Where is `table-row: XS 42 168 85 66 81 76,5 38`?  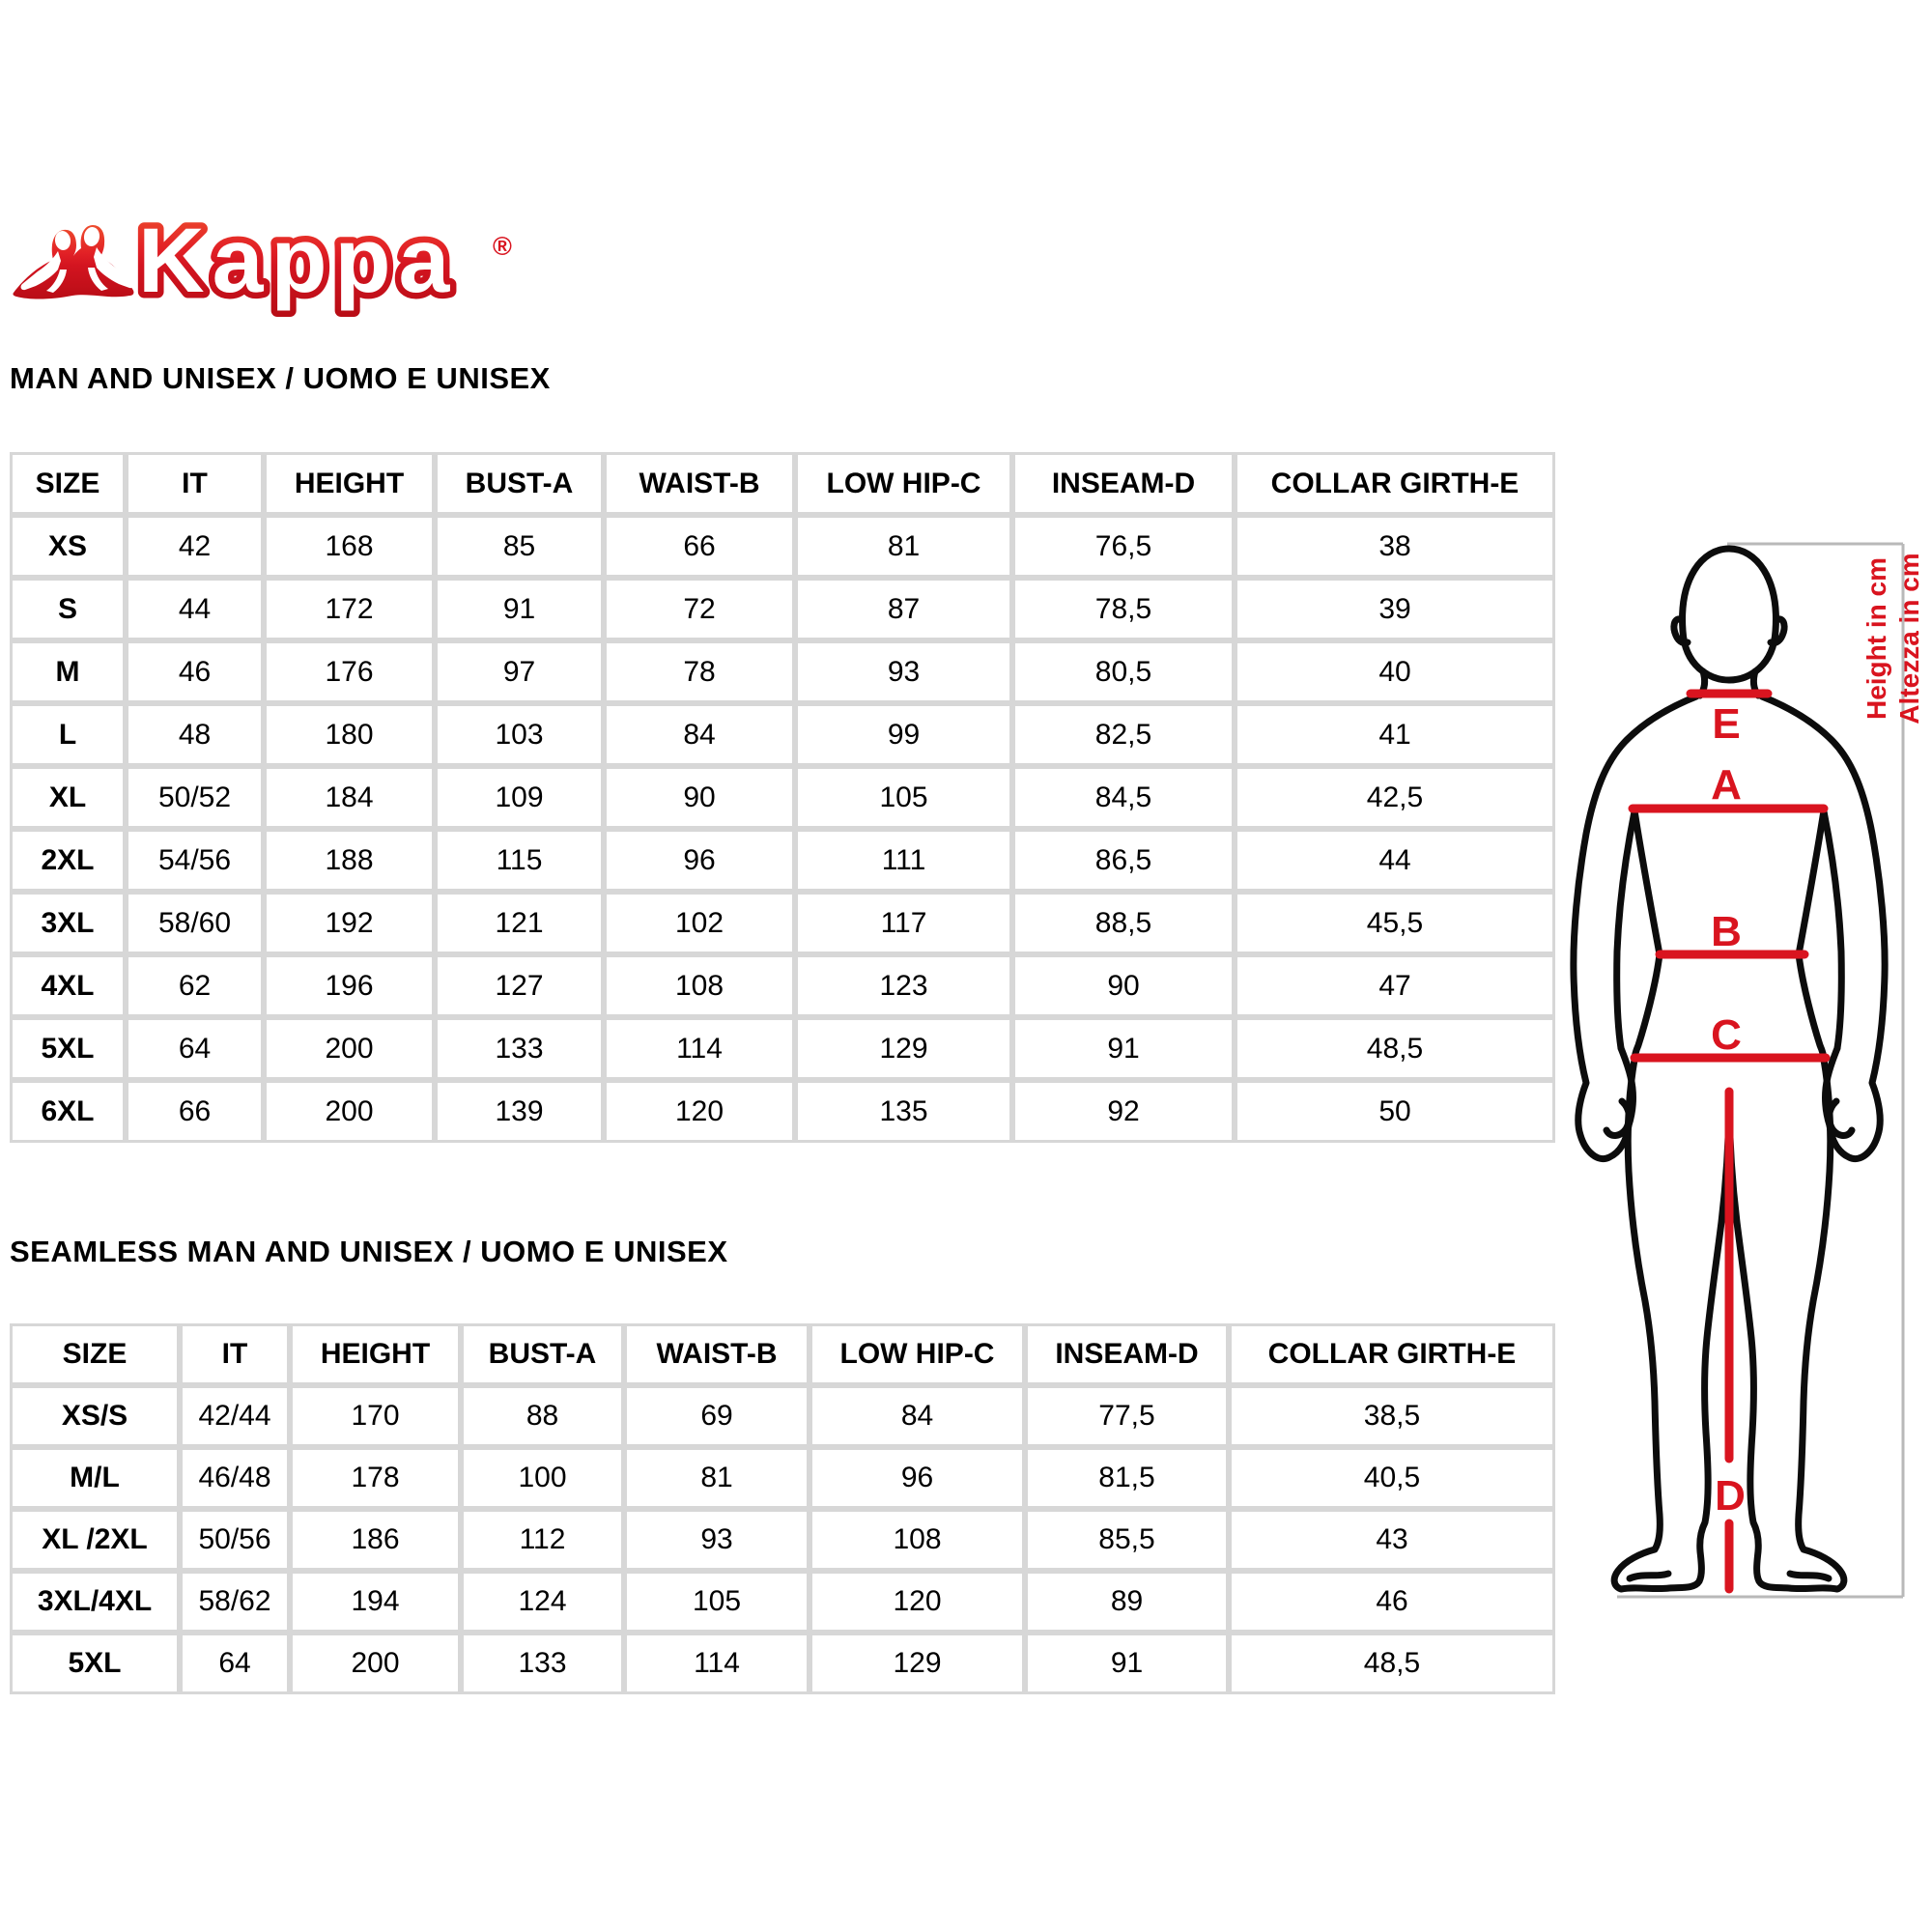 table-row: XS 42 168 85 66 81 76,5 38 is located at coordinates (782, 546).